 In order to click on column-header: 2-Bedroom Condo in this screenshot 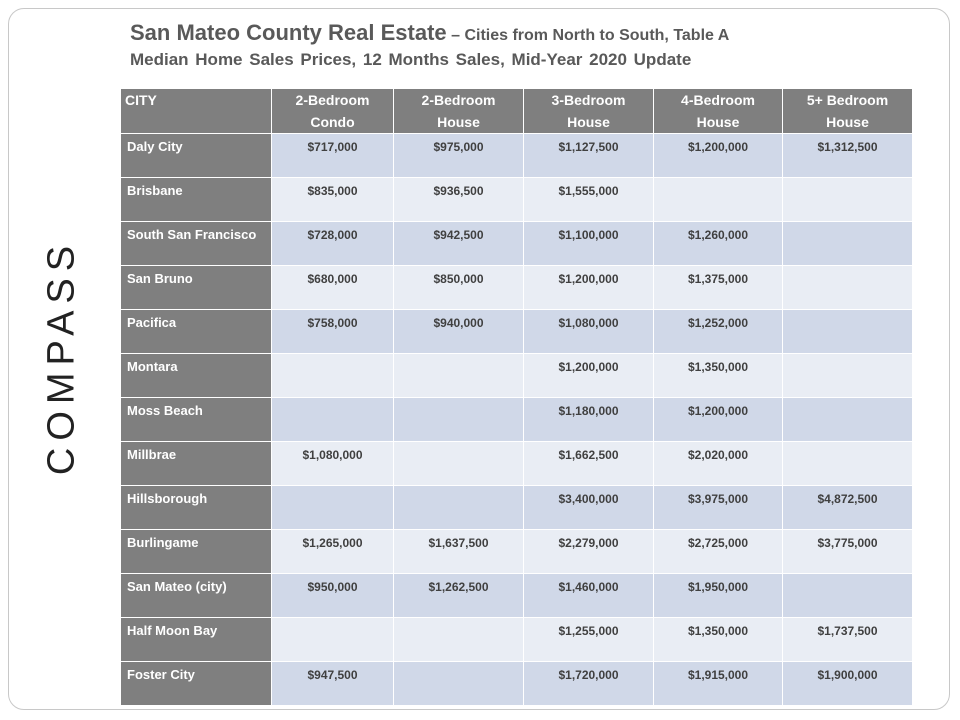, I will do `click(332, 111)`.